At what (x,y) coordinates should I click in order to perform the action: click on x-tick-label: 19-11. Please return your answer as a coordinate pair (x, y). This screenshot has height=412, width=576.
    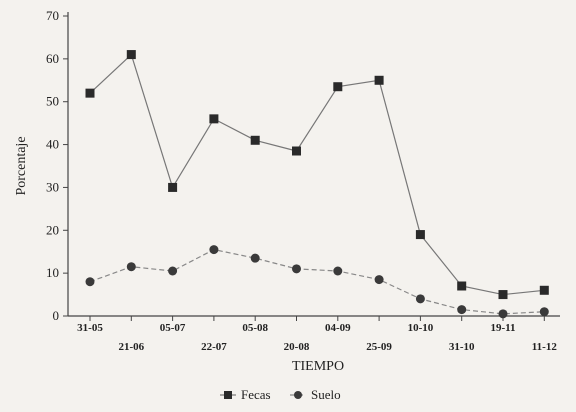
    Looking at the image, I should click on (502, 328).